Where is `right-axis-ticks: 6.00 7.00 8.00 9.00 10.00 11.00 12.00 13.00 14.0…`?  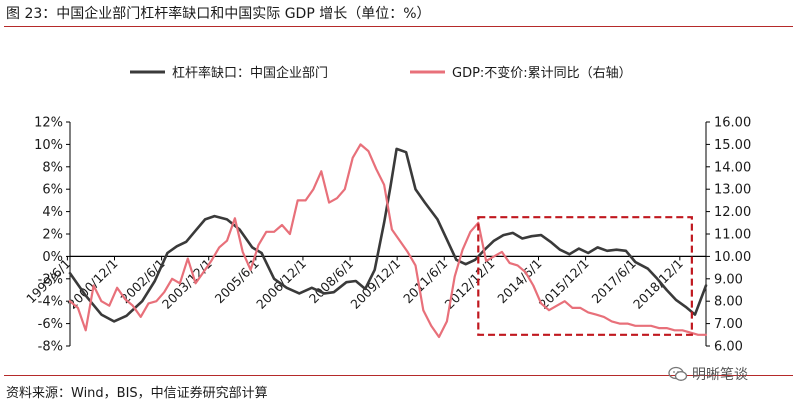
right-axis-ticks: 6.00 7.00 8.00 9.00 10.00 11.00 12.00 13.00 14.0… is located at coordinates (728, 235).